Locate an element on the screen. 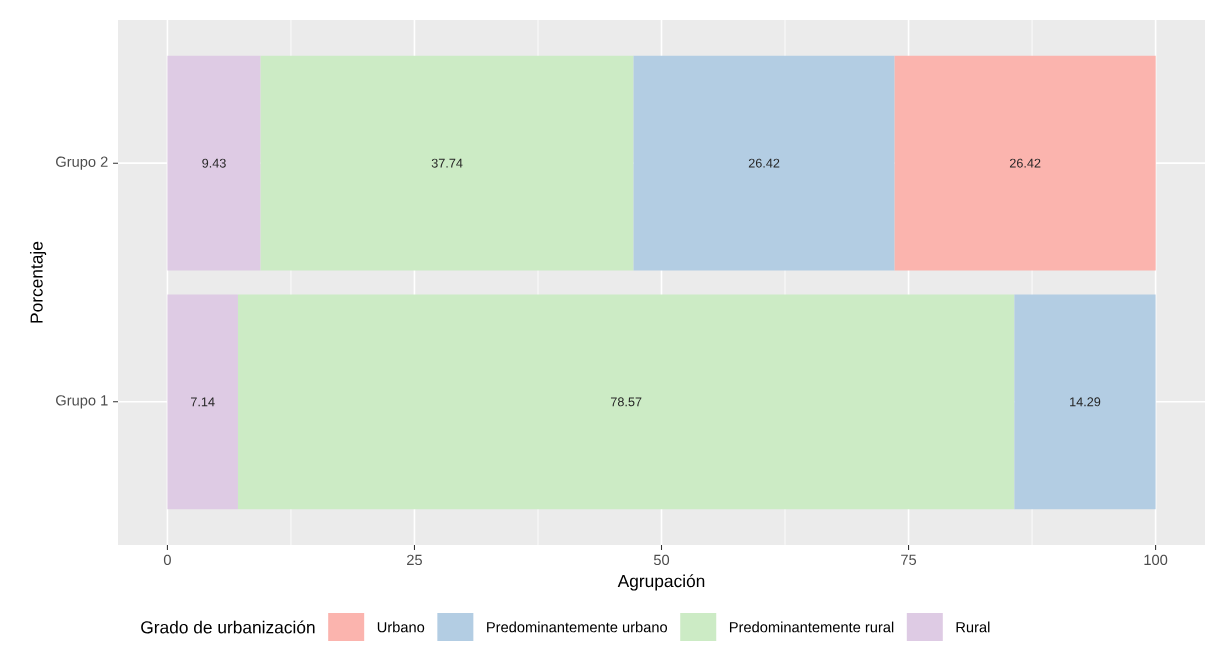 This screenshot has width=1224, height=649. x-tick-label: 25 is located at coordinates (414, 560).